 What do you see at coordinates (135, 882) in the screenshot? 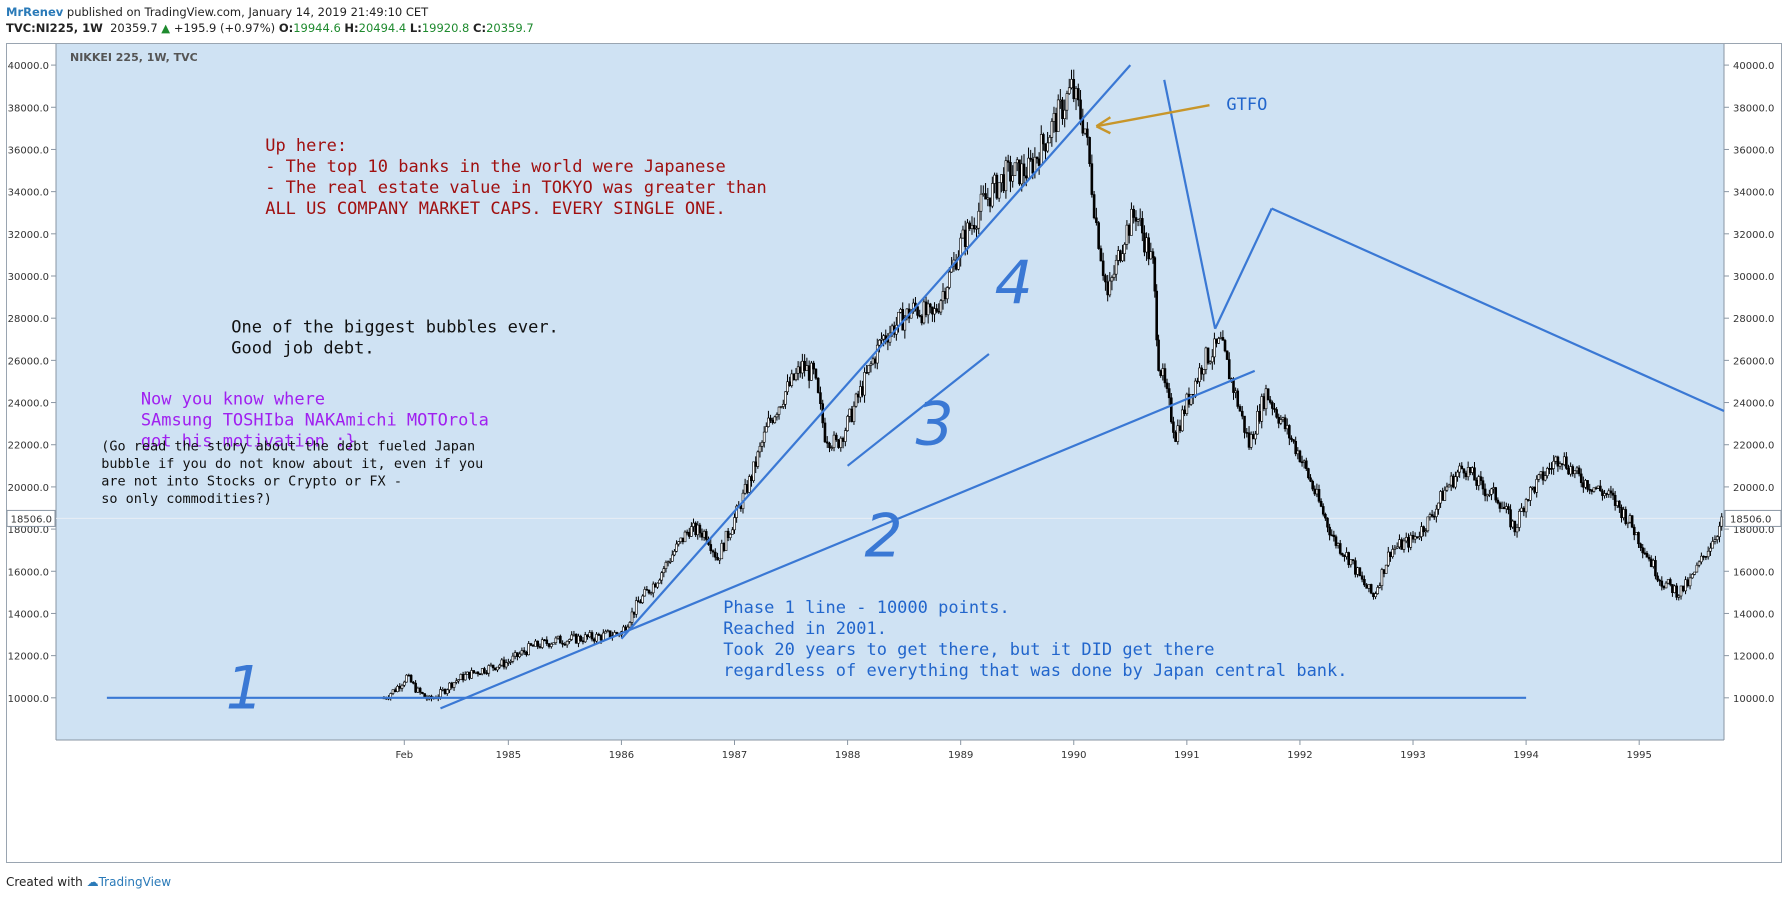
I see `tradingview-brand-link: TradingView` at bounding box center [135, 882].